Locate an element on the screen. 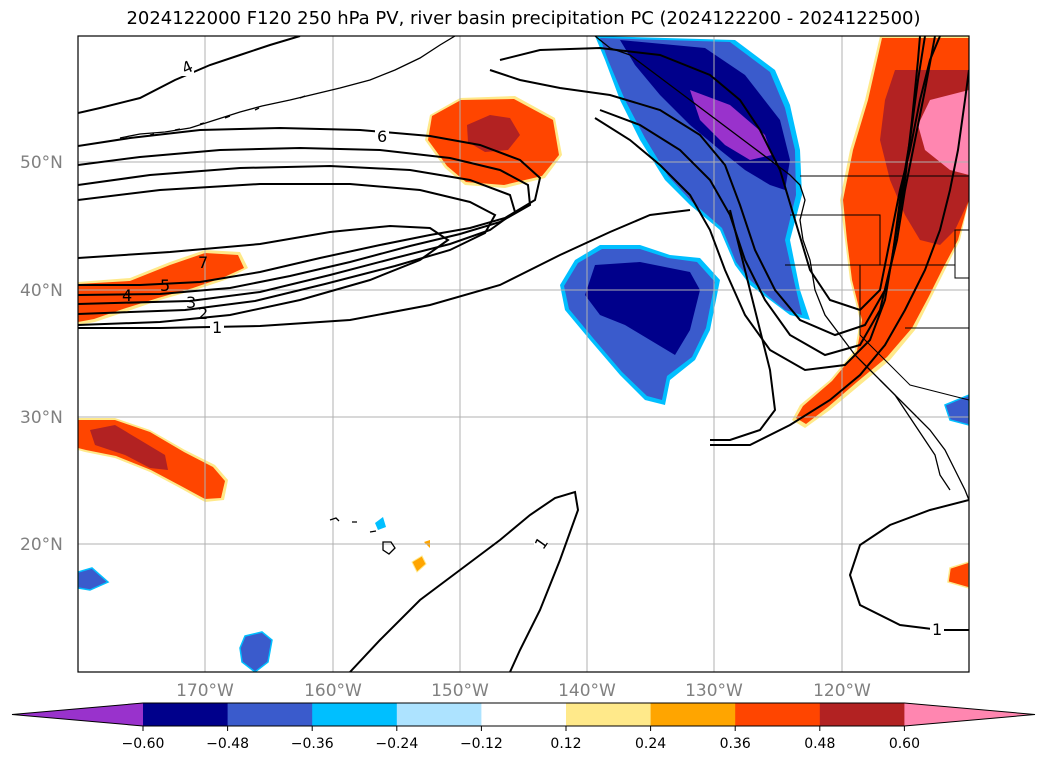 The width and height of the screenshot is (1047, 765). positive-region-southeast is located at coordinates (958, 575).